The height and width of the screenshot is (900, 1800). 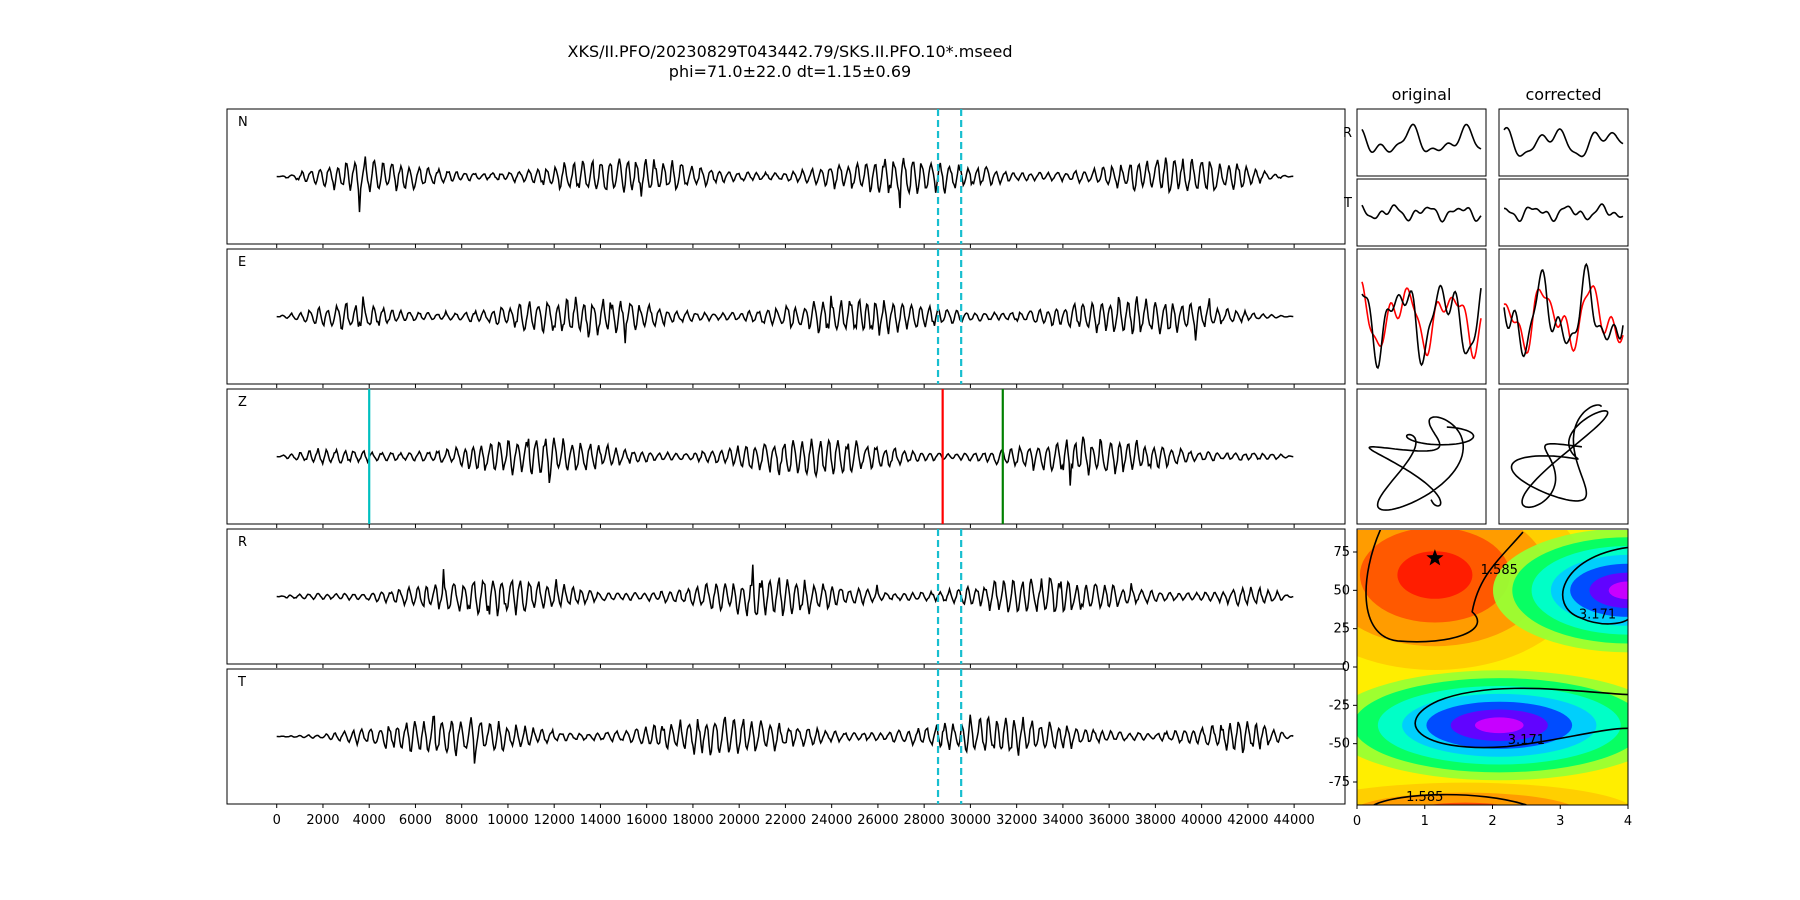 I want to click on panel-N: N, so click(x=786, y=178).